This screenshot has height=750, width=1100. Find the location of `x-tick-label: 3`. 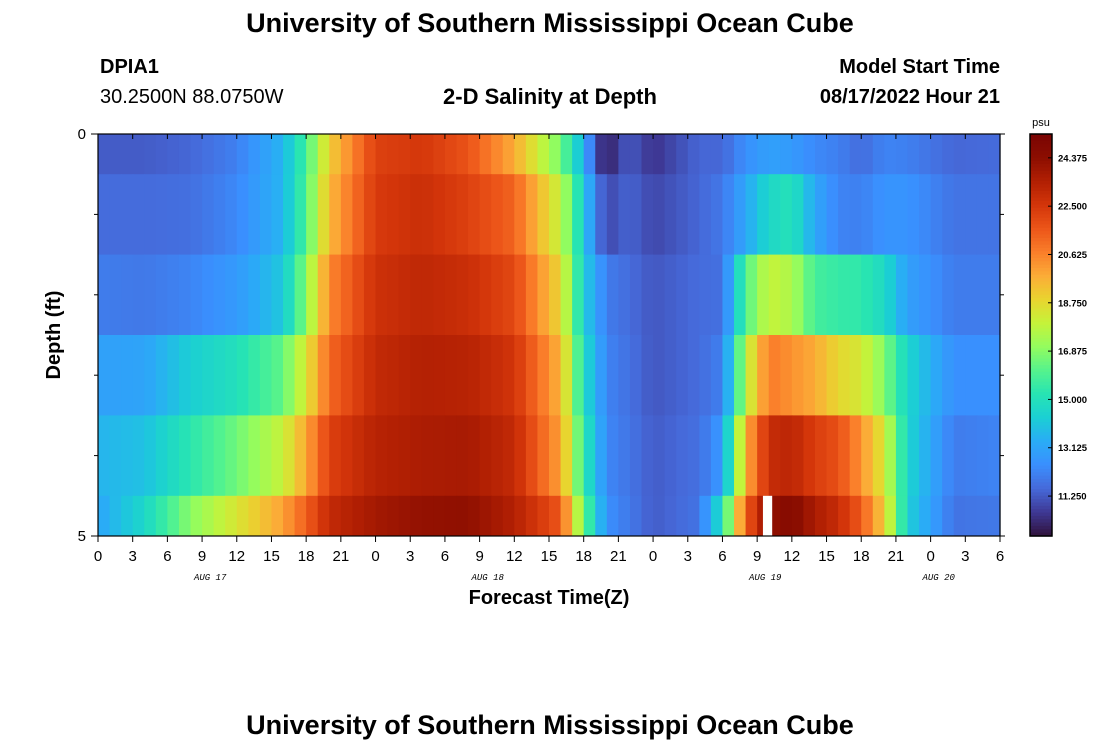

x-tick-label: 3 is located at coordinates (688, 556).